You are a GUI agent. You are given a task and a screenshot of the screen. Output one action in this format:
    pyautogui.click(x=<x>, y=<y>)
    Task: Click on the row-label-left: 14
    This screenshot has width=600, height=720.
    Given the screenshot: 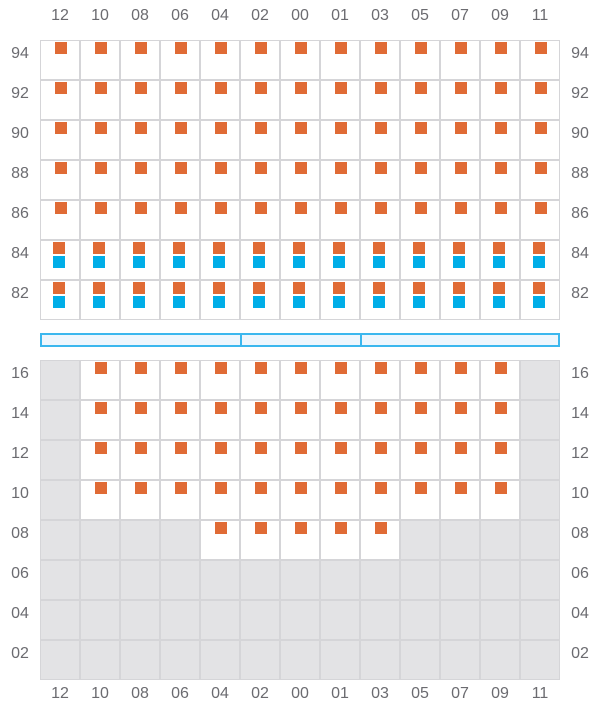 What is the action you would take?
    pyautogui.click(x=20, y=413)
    